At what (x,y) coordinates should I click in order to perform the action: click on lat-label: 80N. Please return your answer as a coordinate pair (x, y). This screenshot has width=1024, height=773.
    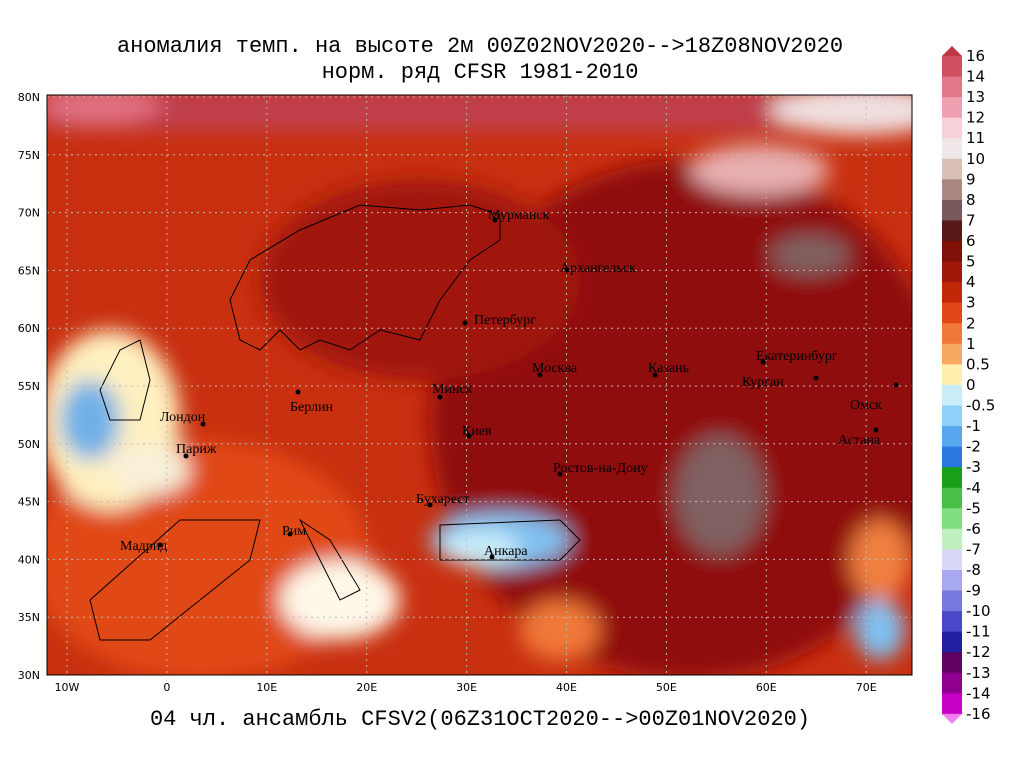
    Looking at the image, I should click on (29, 97).